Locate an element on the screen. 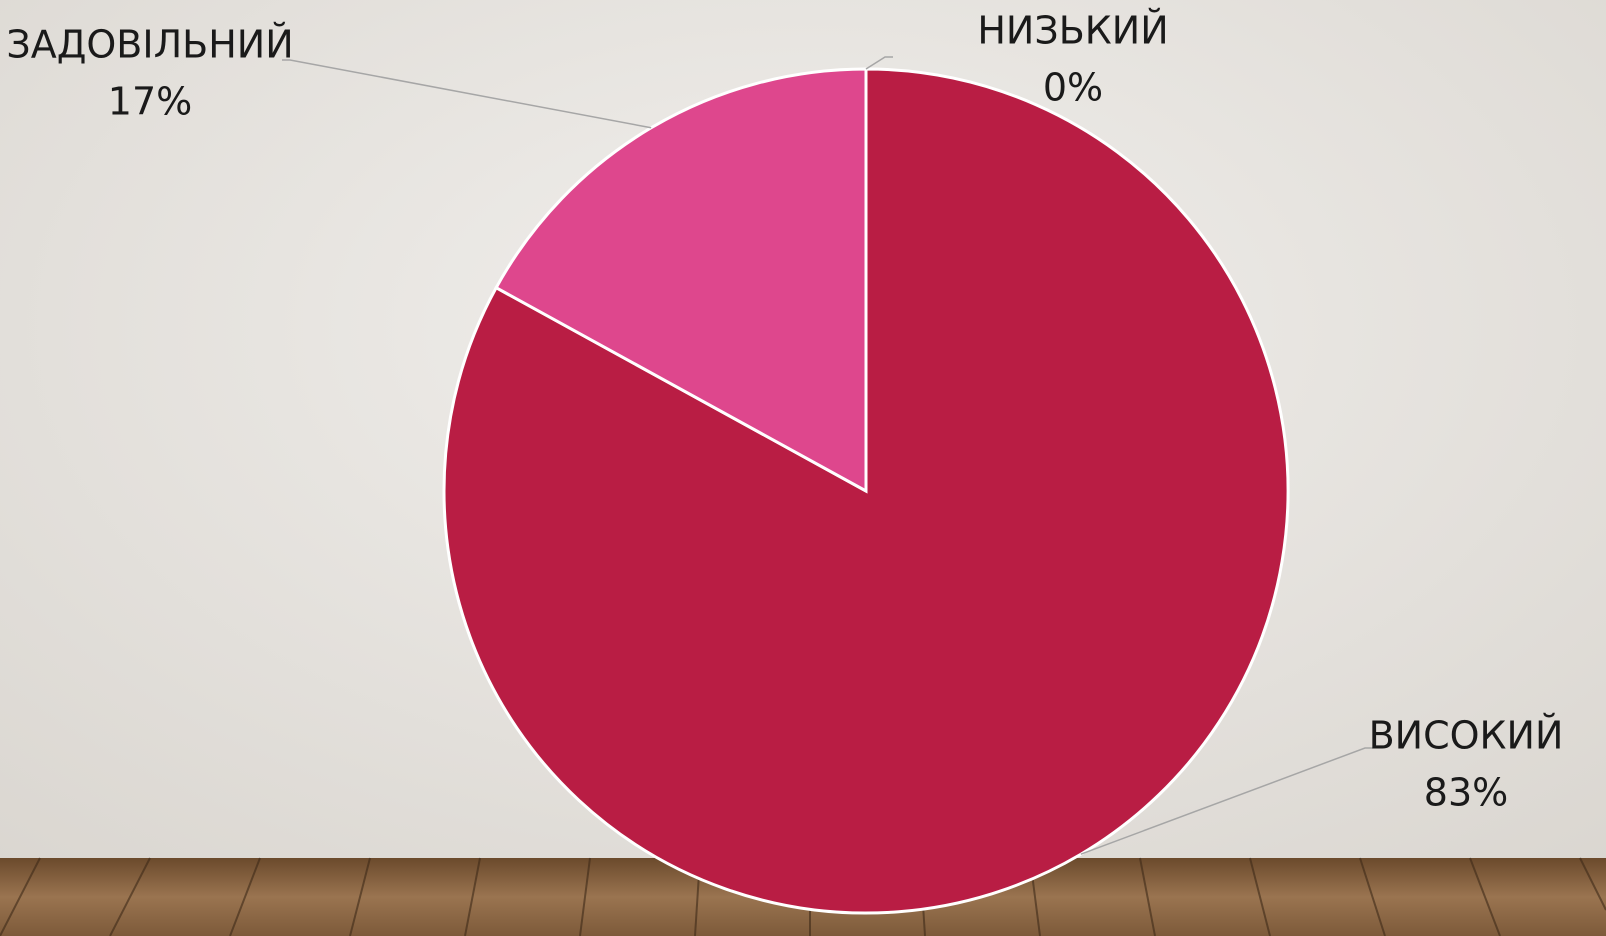 The width and height of the screenshot is (1606, 936). pie-slice is located at coordinates (681, 280).